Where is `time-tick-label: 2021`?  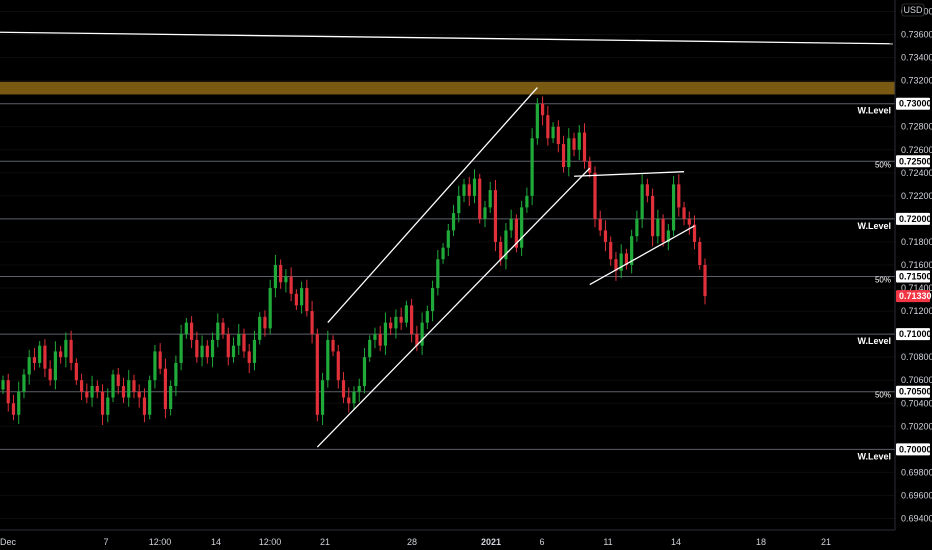
time-tick-label: 2021 is located at coordinates (491, 542).